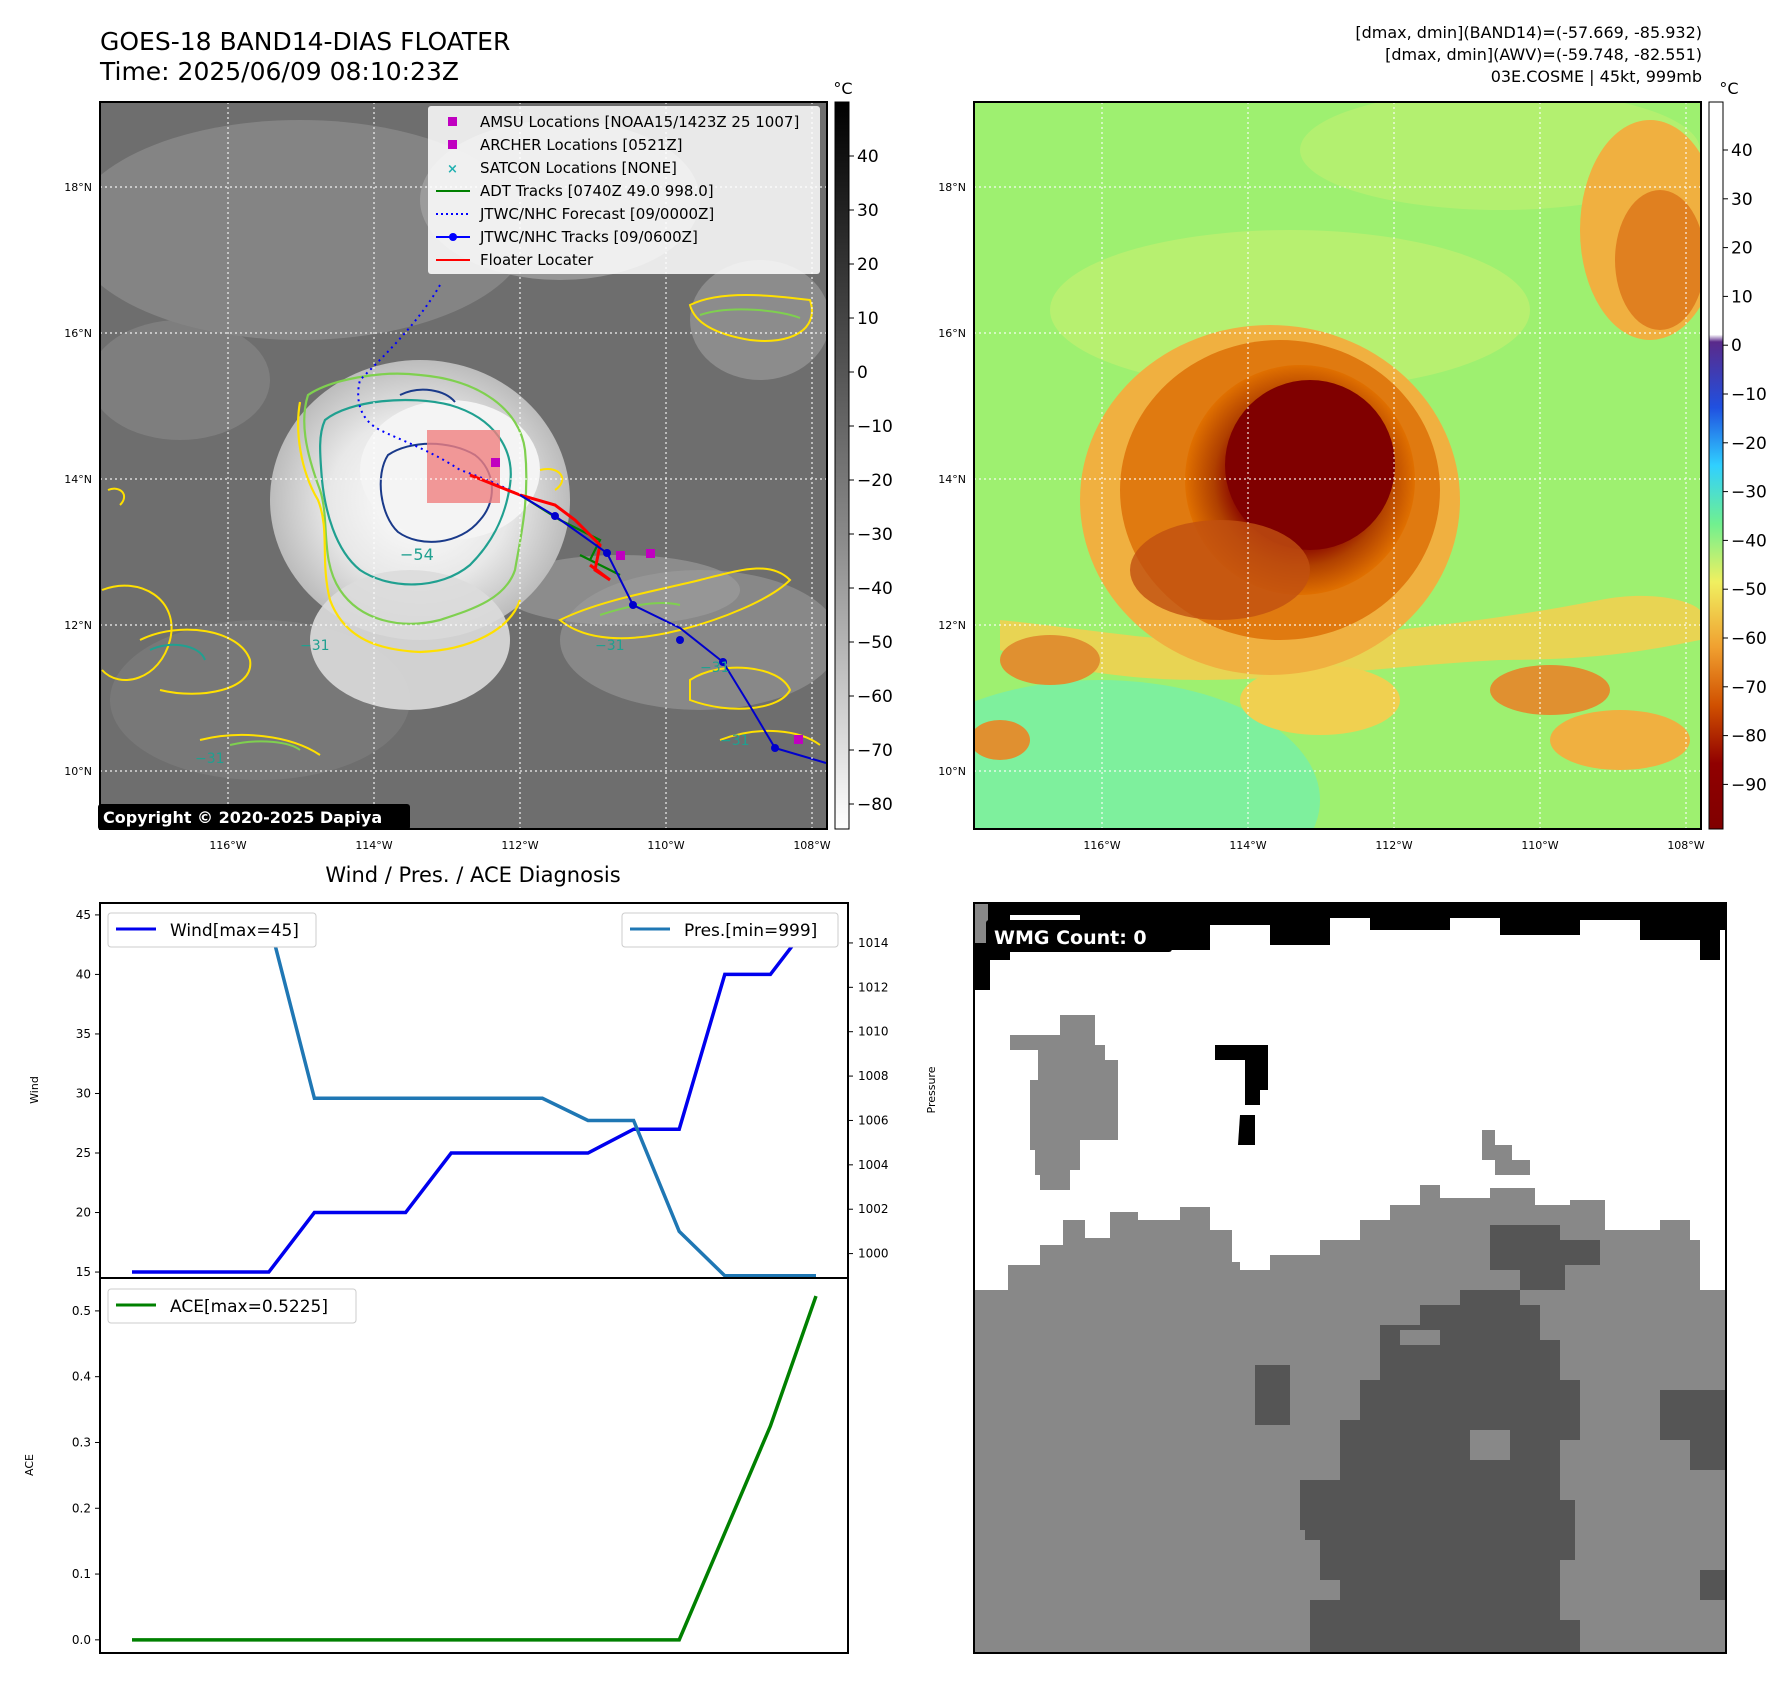  Describe the element at coordinates (1728, 88) in the screenshot. I see `awv-colorbar-unit: °C` at that location.